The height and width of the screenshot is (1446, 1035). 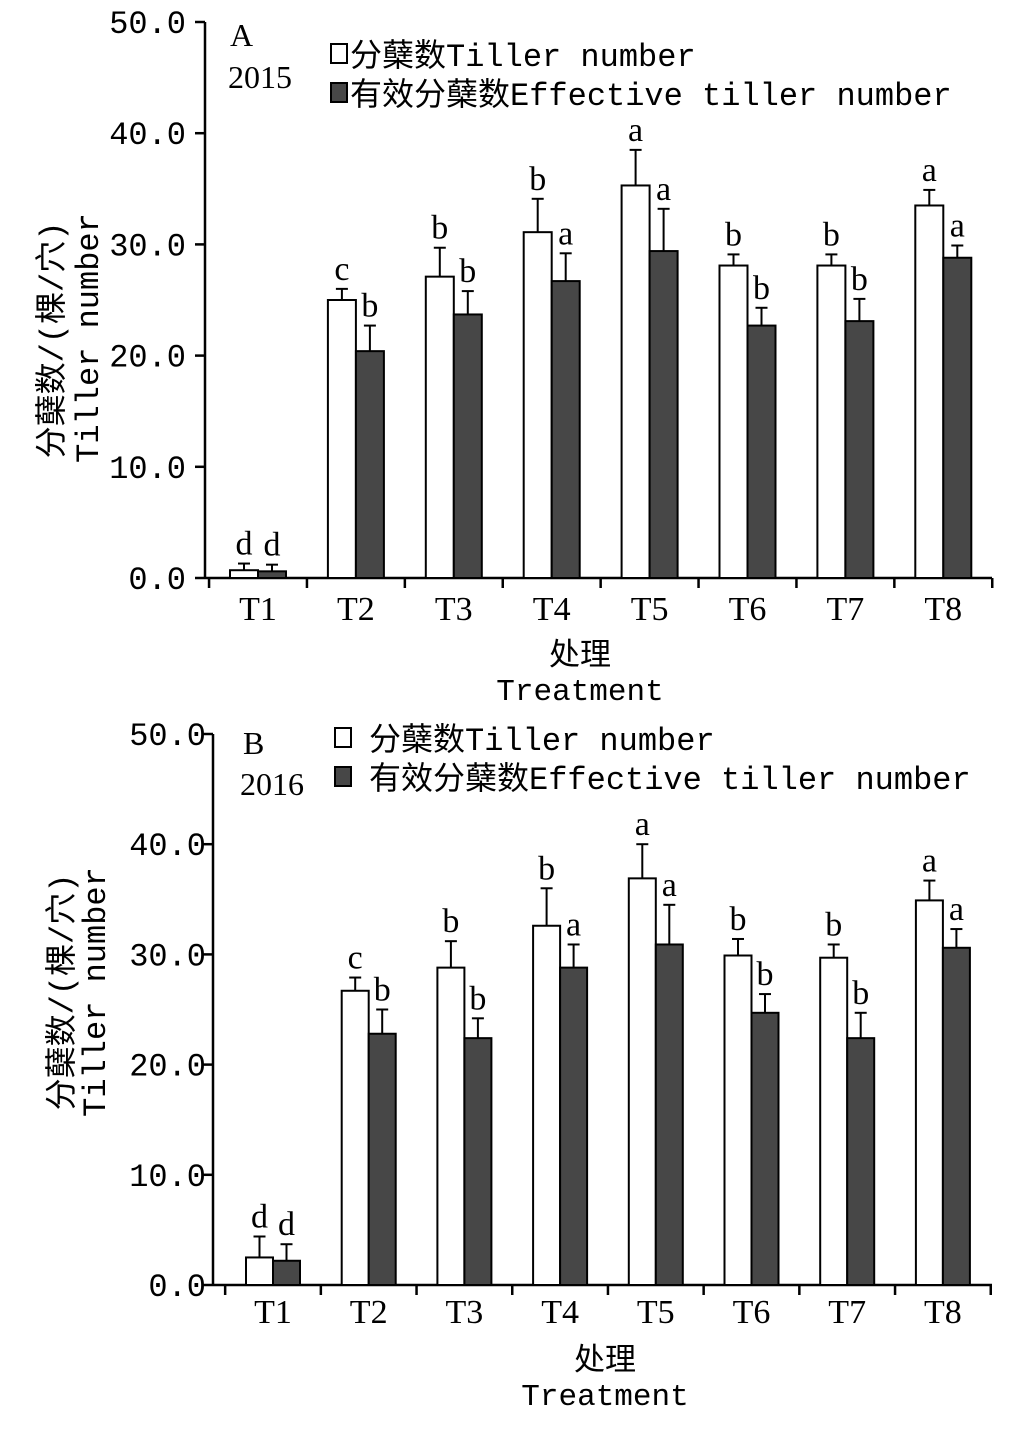 I want to click on panel-b-t3-tiller-significance-letter: b, so click(x=450, y=921).